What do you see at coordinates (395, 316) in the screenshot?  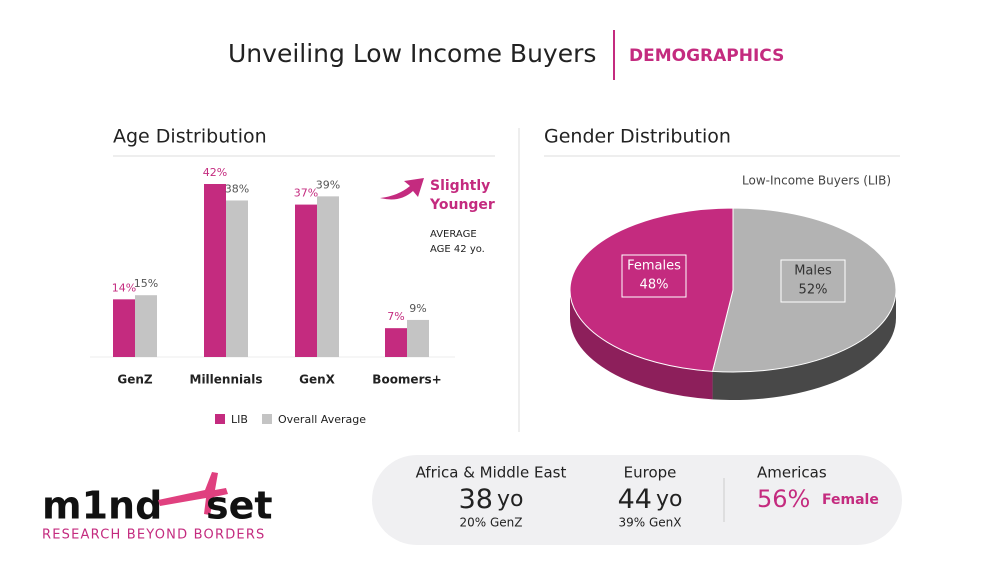 I see `value-label: 7%` at bounding box center [395, 316].